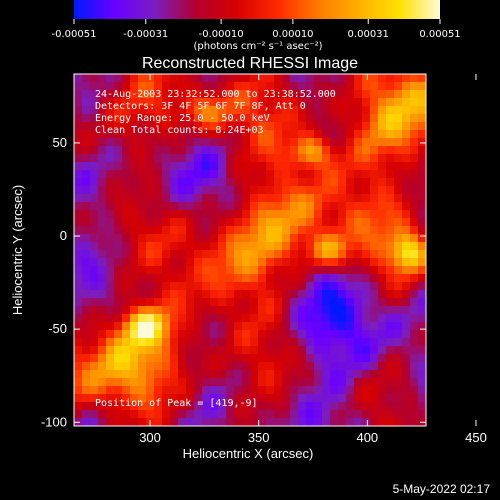 This screenshot has width=500, height=500. I want to click on colorbar-tick-label: 0.00051, so click(439, 34).